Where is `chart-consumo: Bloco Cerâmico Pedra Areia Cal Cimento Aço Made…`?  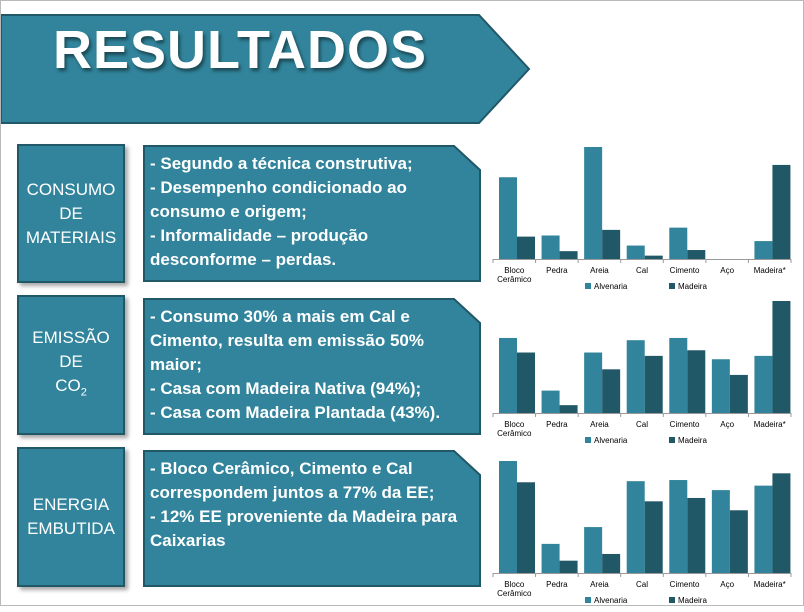 chart-consumo: Bloco Cerâmico Pedra Areia Cal Cimento Aço Made… is located at coordinates (642, 218).